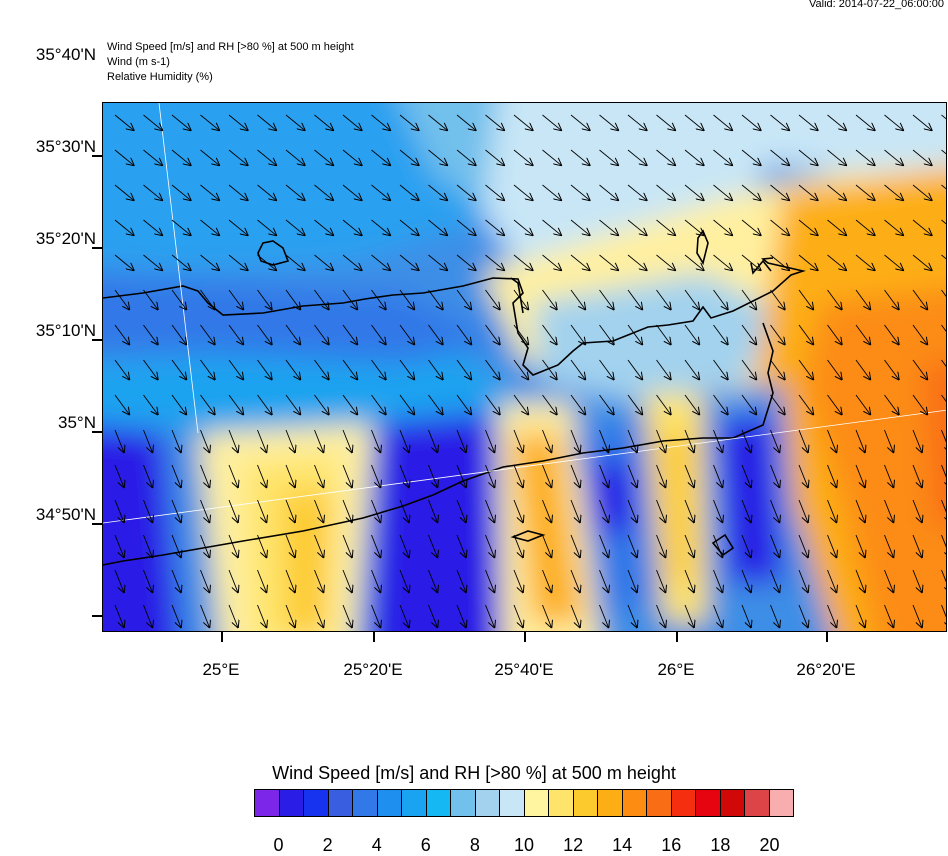 The width and height of the screenshot is (948, 856). What do you see at coordinates (65, 330) in the screenshot?
I see `lat-label-35-10: 35°10'N` at bounding box center [65, 330].